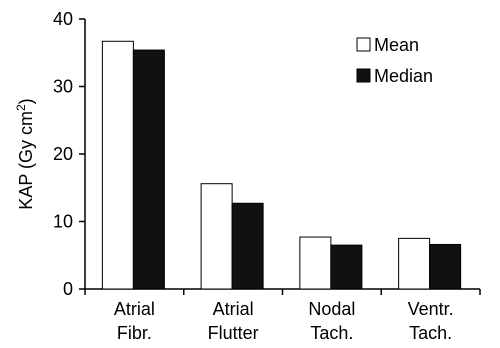  I want to click on y-axis-label-close: ), so click(26, 101).